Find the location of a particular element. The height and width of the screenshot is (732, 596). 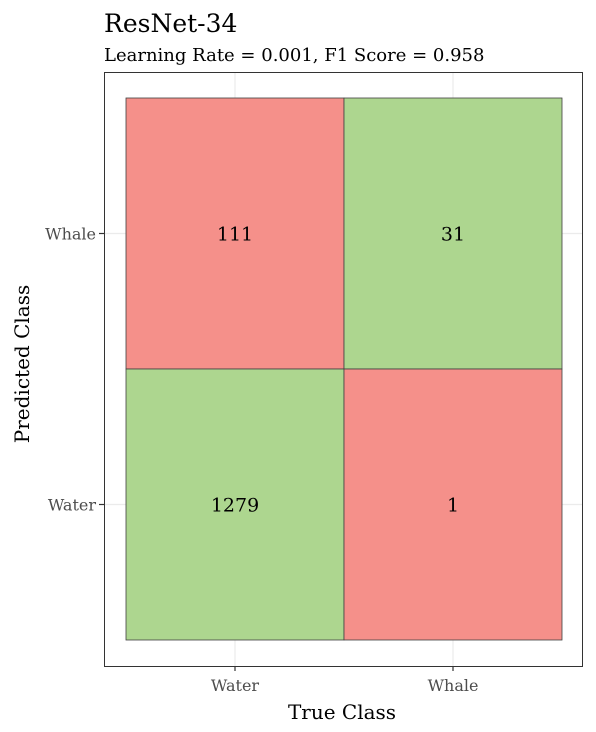

y-tick-label-whale: Whale is located at coordinates (70, 234).